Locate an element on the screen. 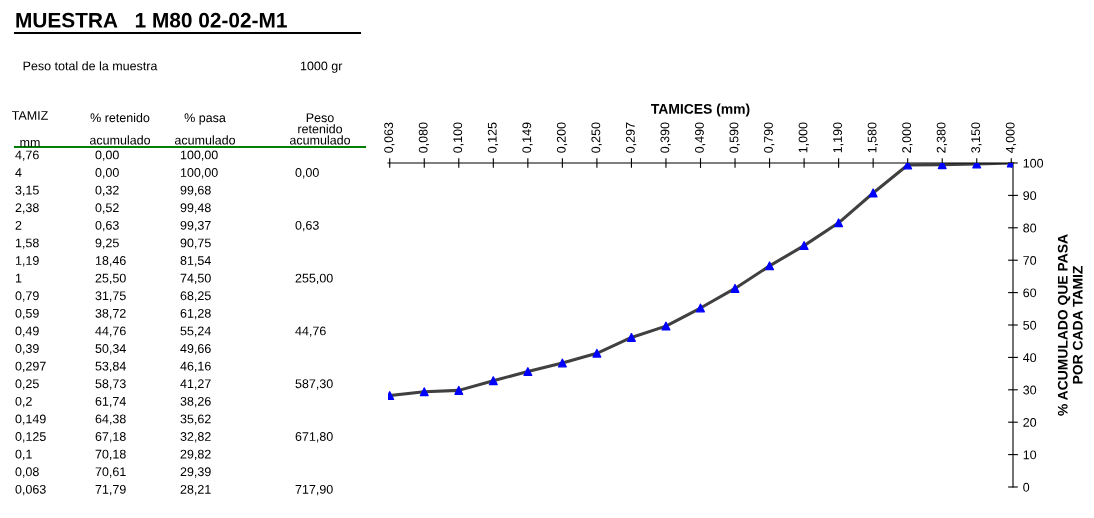  data-label: 587,30 is located at coordinates (314, 384).